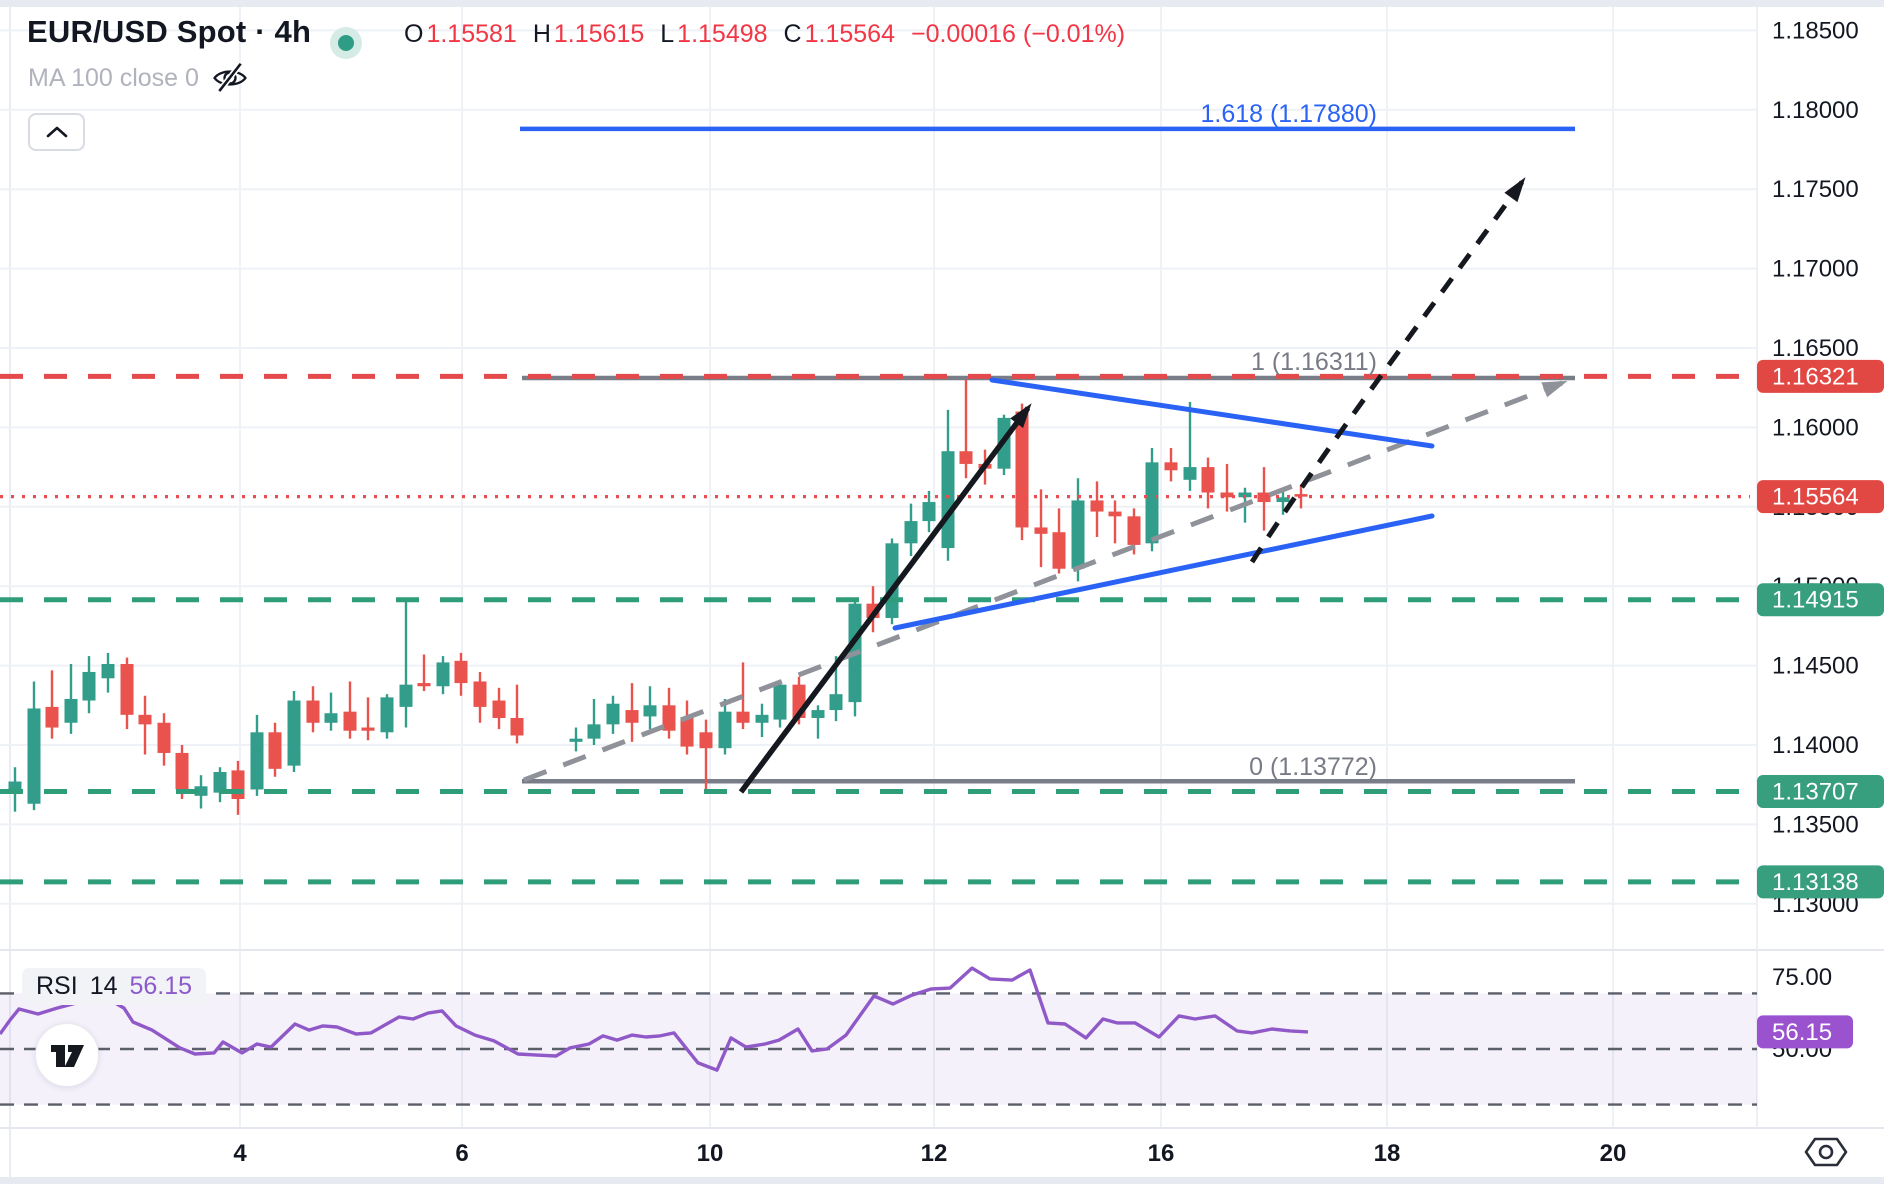 This screenshot has height=1184, width=1884. Describe the element at coordinates (1815, 745) in the screenshot. I see `price-axis-label: 1.14000` at that location.